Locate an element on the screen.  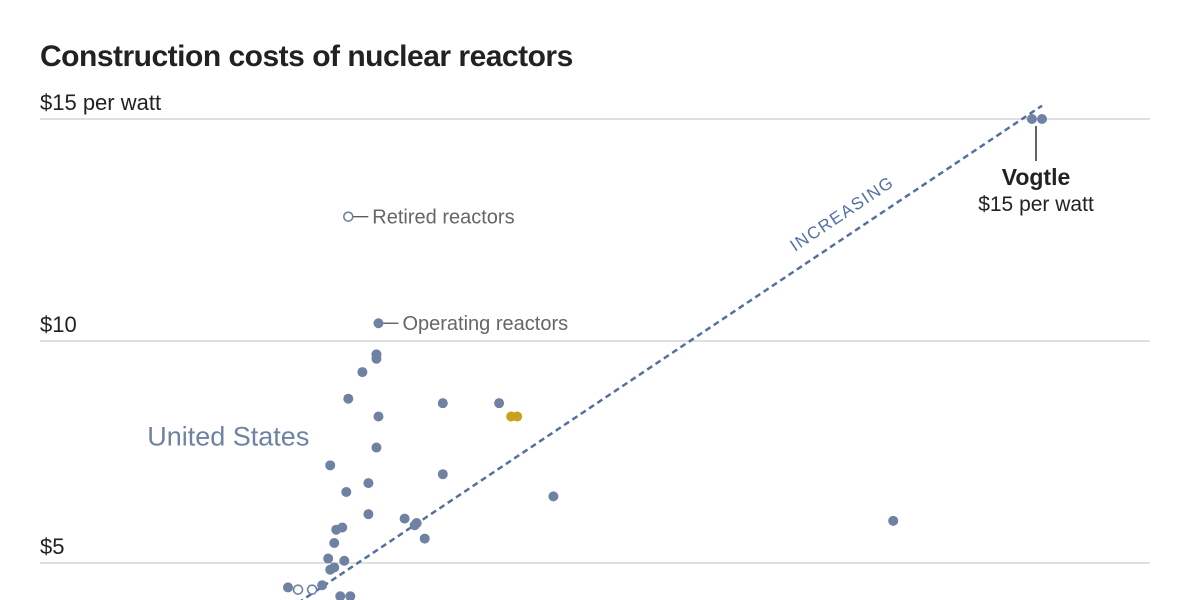
y-tick-label: $5 is located at coordinates (52, 546).